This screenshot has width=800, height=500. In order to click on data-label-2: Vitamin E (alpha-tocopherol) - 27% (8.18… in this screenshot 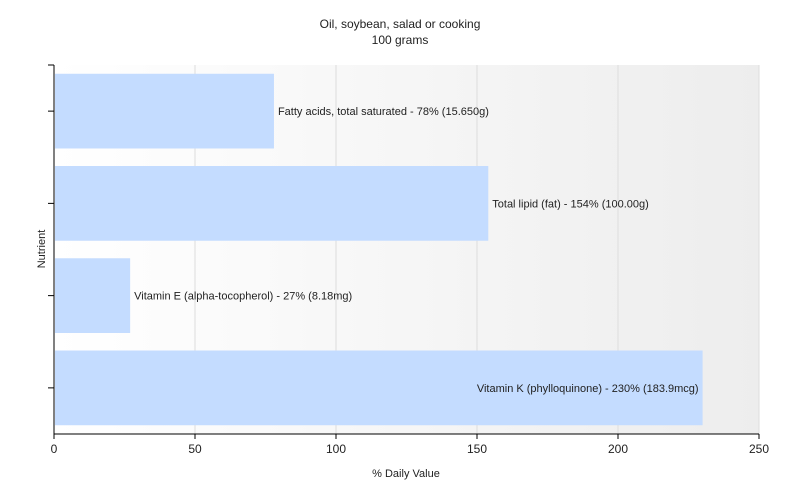, I will do `click(243, 297)`.